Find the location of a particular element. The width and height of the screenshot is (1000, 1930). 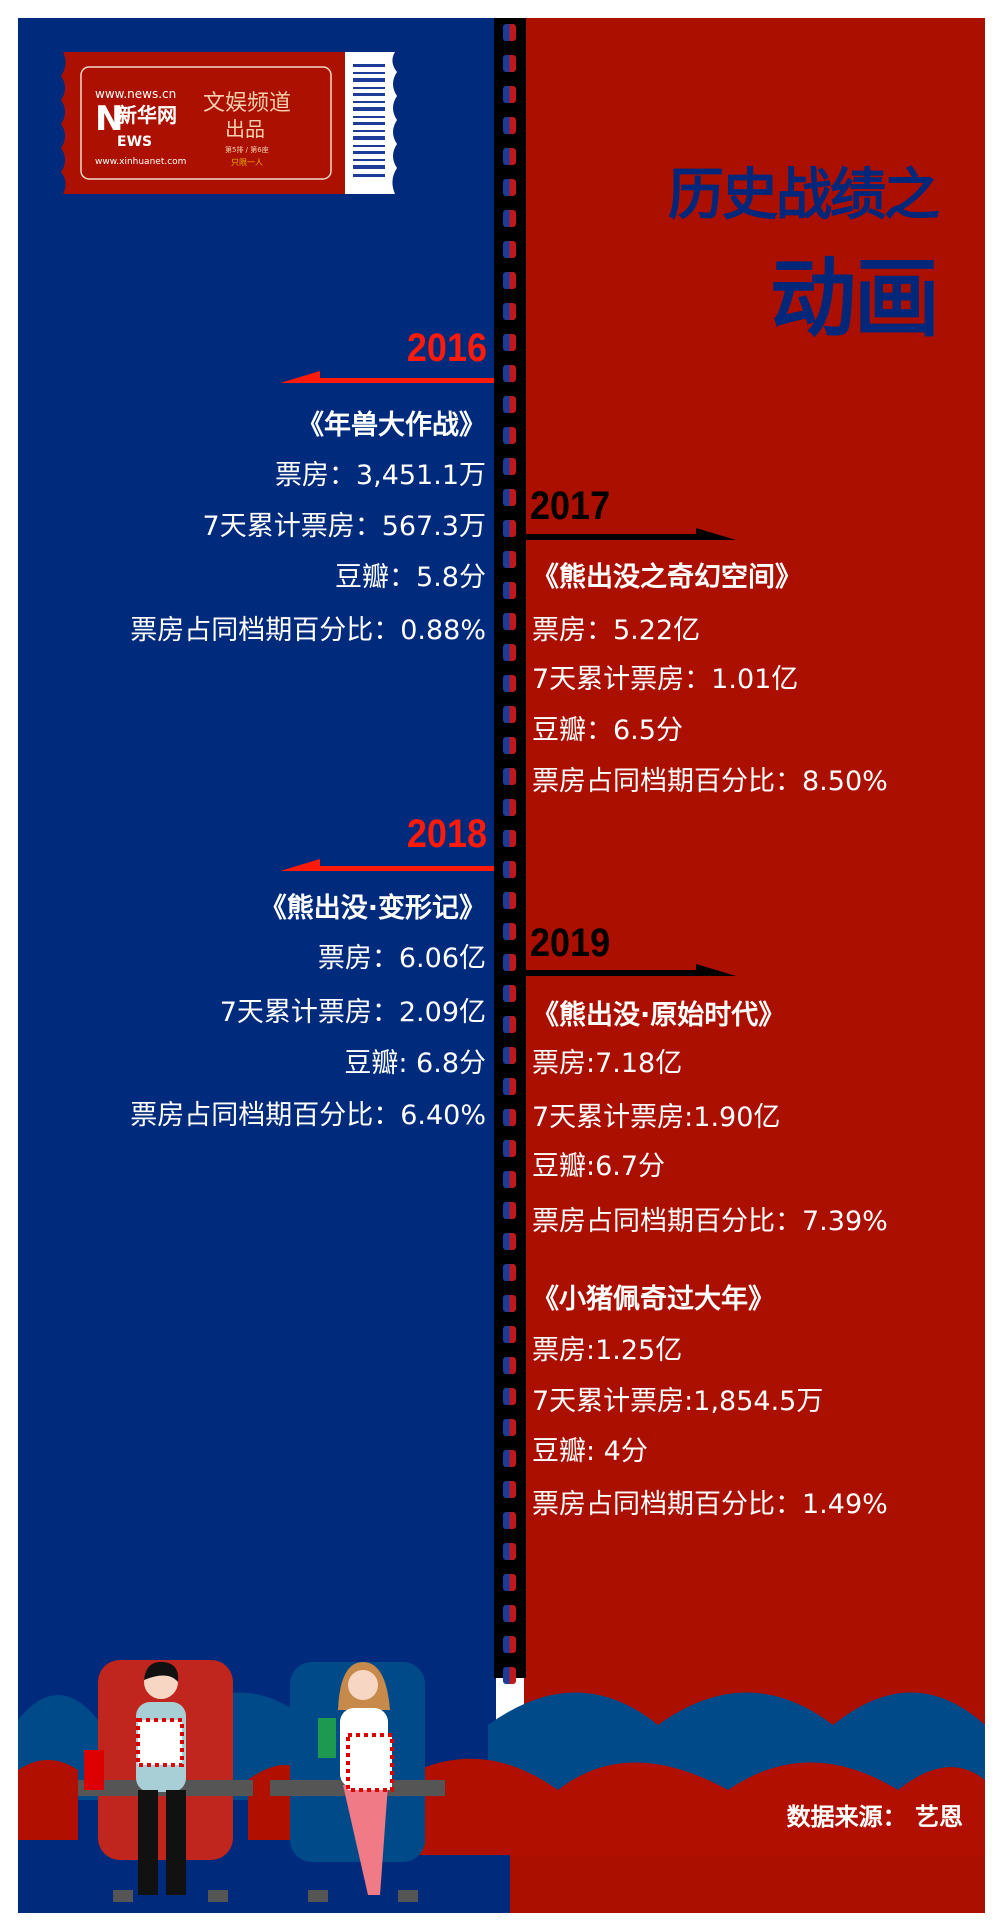

arrow-left is located at coordinates (387, 865).